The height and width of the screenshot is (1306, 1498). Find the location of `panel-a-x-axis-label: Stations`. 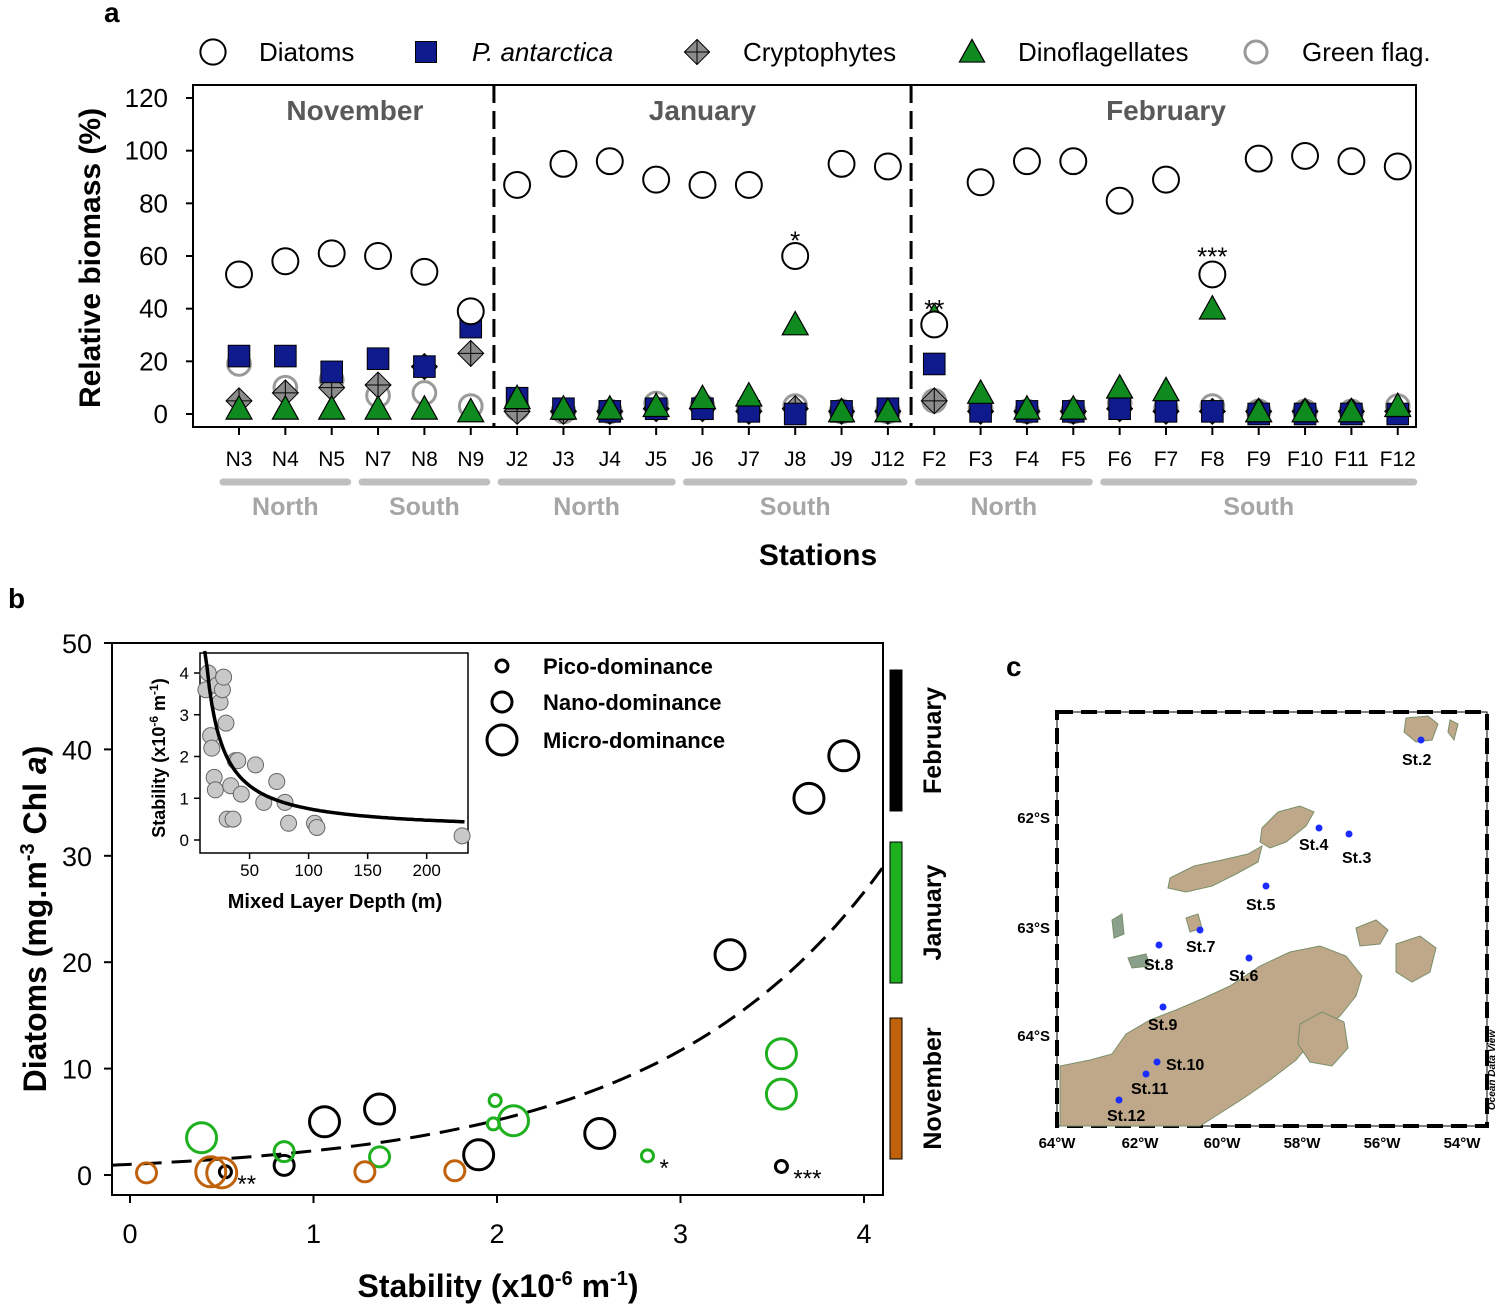

panel-a-x-axis-label: Stations is located at coordinates (818, 555).